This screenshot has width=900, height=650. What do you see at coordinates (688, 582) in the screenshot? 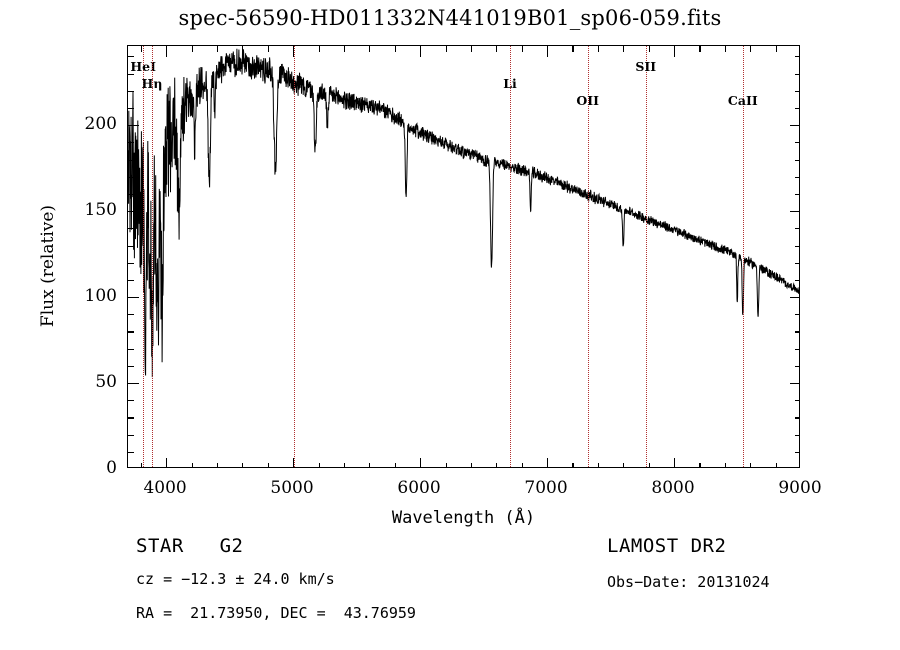
I see `observation-date-text: Obs−Date: 20131024` at bounding box center [688, 582].